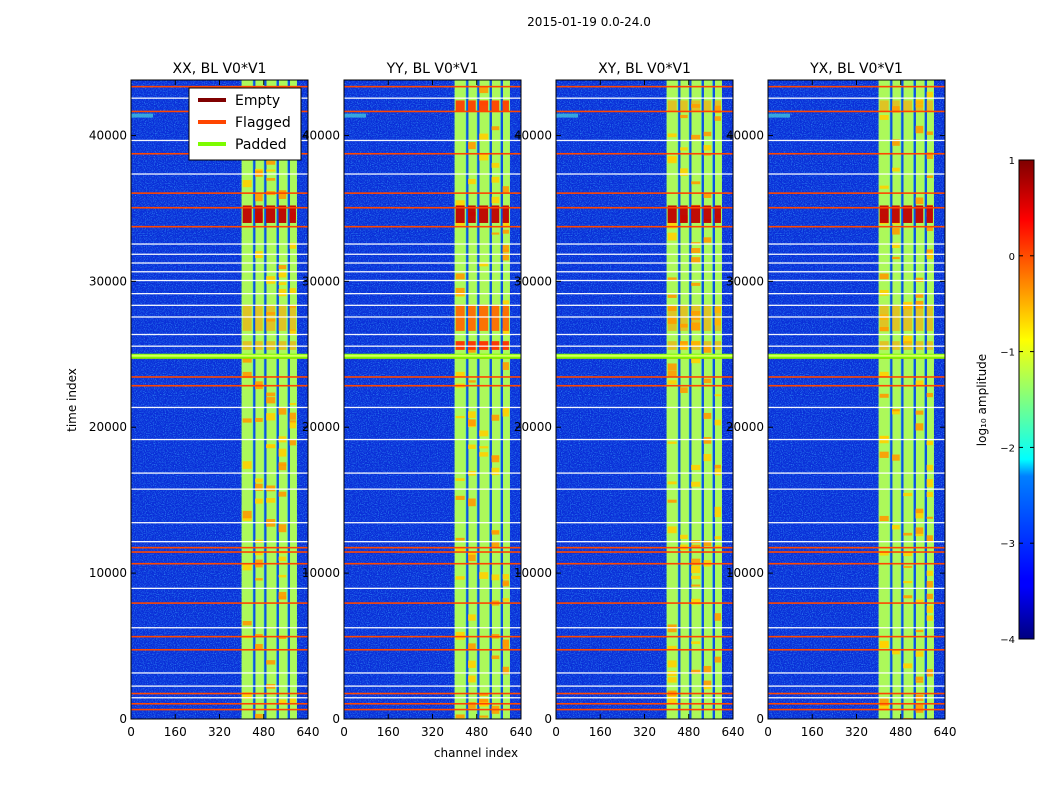  I want to click on rfi-stripe, so click(142, 115).